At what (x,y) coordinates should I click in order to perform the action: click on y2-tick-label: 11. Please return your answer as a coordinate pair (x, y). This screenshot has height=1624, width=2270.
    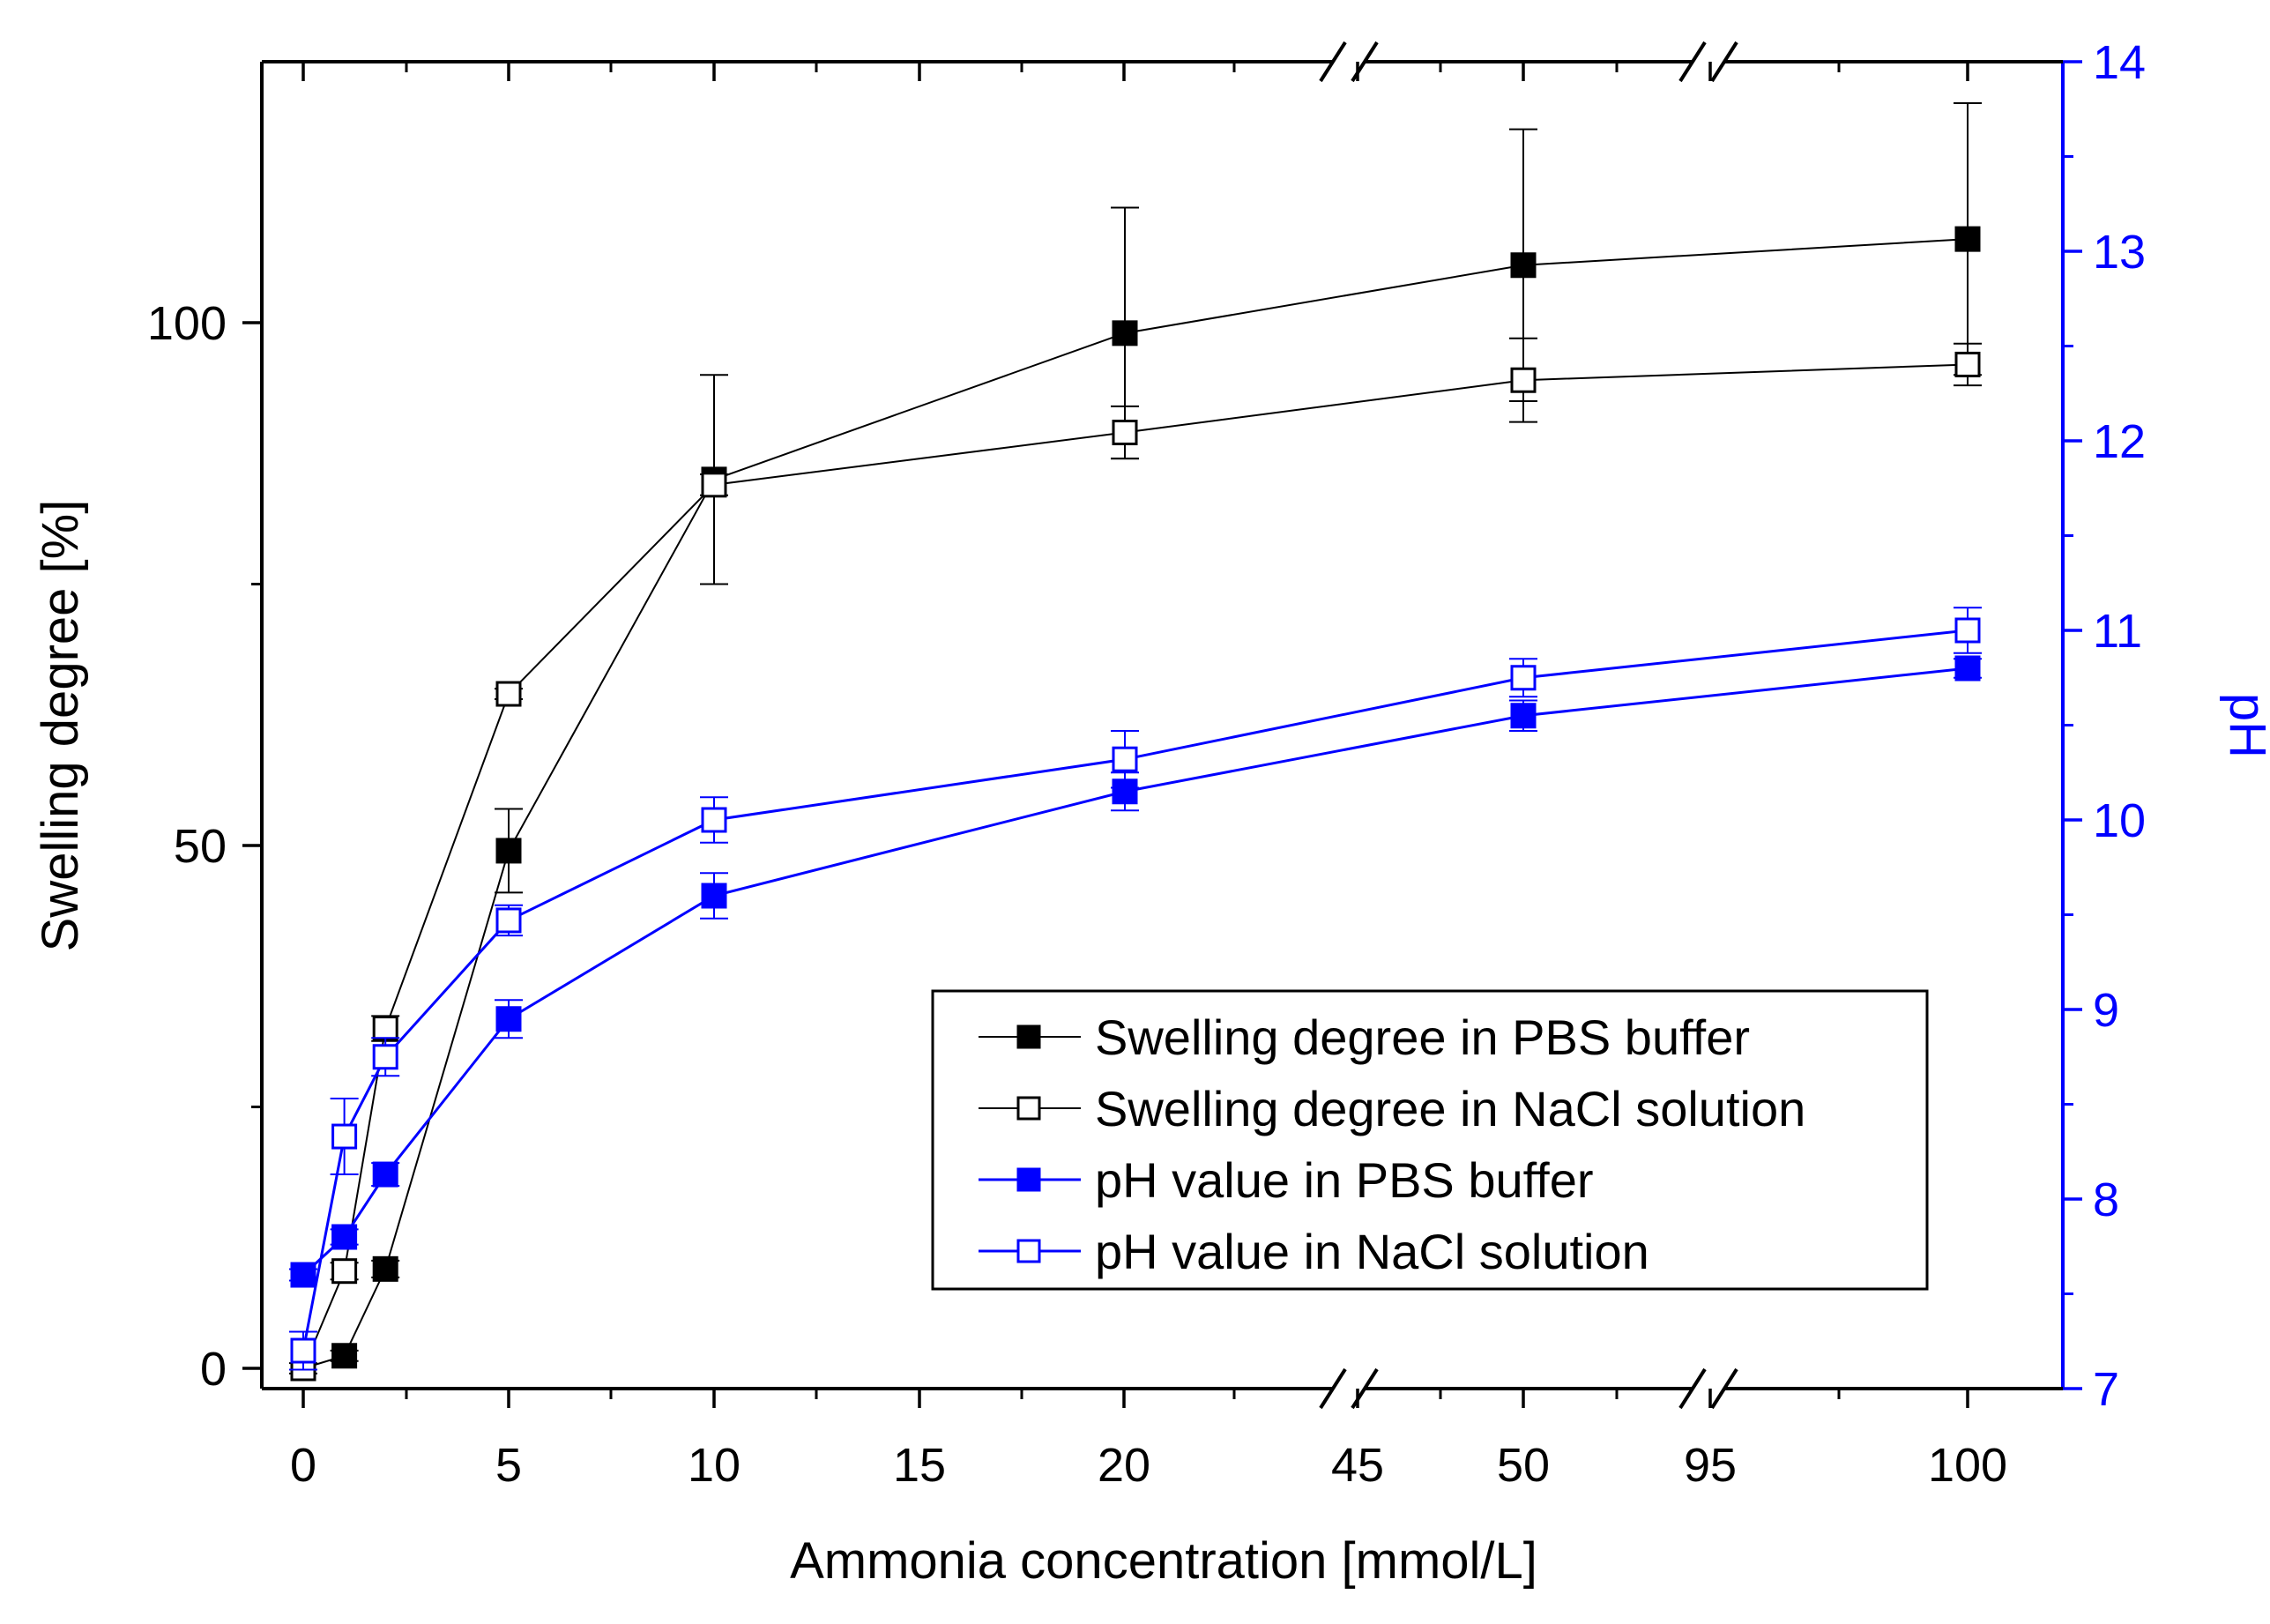
    Looking at the image, I should click on (2117, 631).